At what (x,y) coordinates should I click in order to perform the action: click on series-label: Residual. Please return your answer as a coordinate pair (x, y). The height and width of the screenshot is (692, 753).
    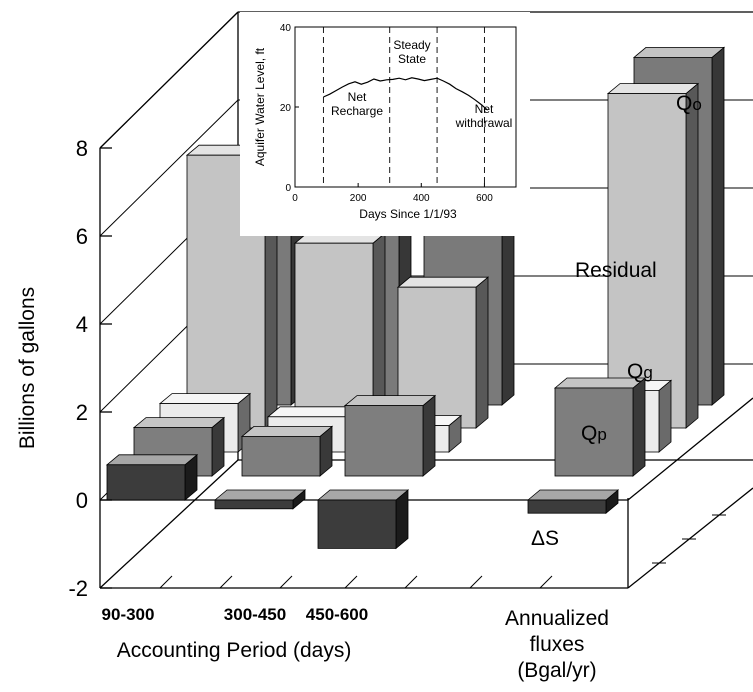
    Looking at the image, I should click on (616, 270).